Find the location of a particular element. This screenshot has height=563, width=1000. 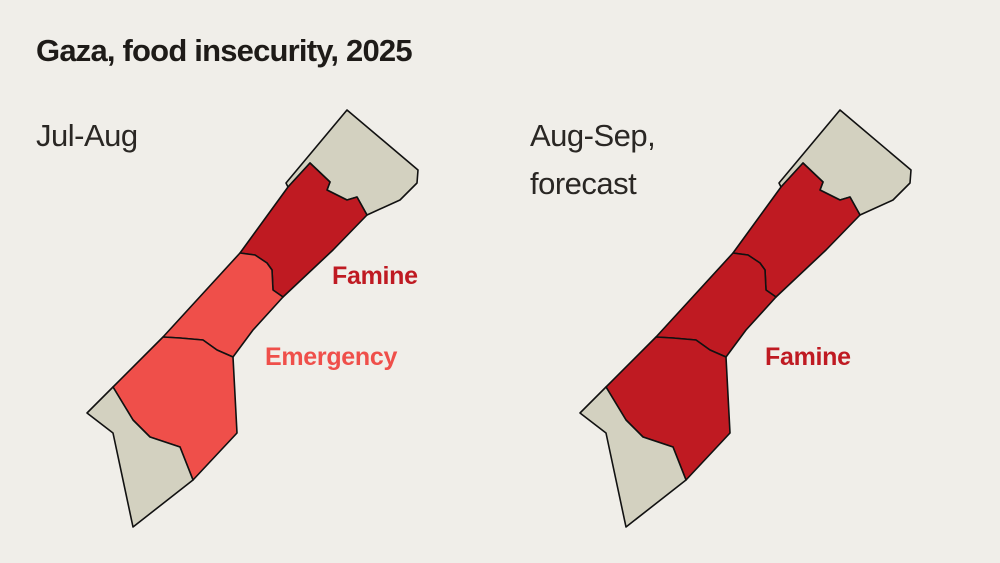

right-map-period-line2: forecast is located at coordinates (583, 183).